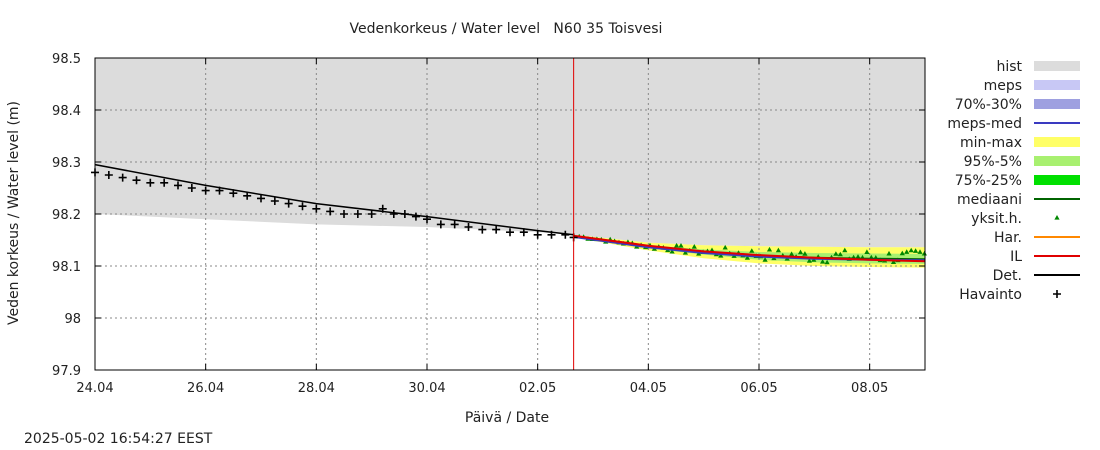 The height and width of the screenshot is (450, 1100). Describe the element at coordinates (66, 59) in the screenshot. I see `y-tick-label: 98.5` at that location.